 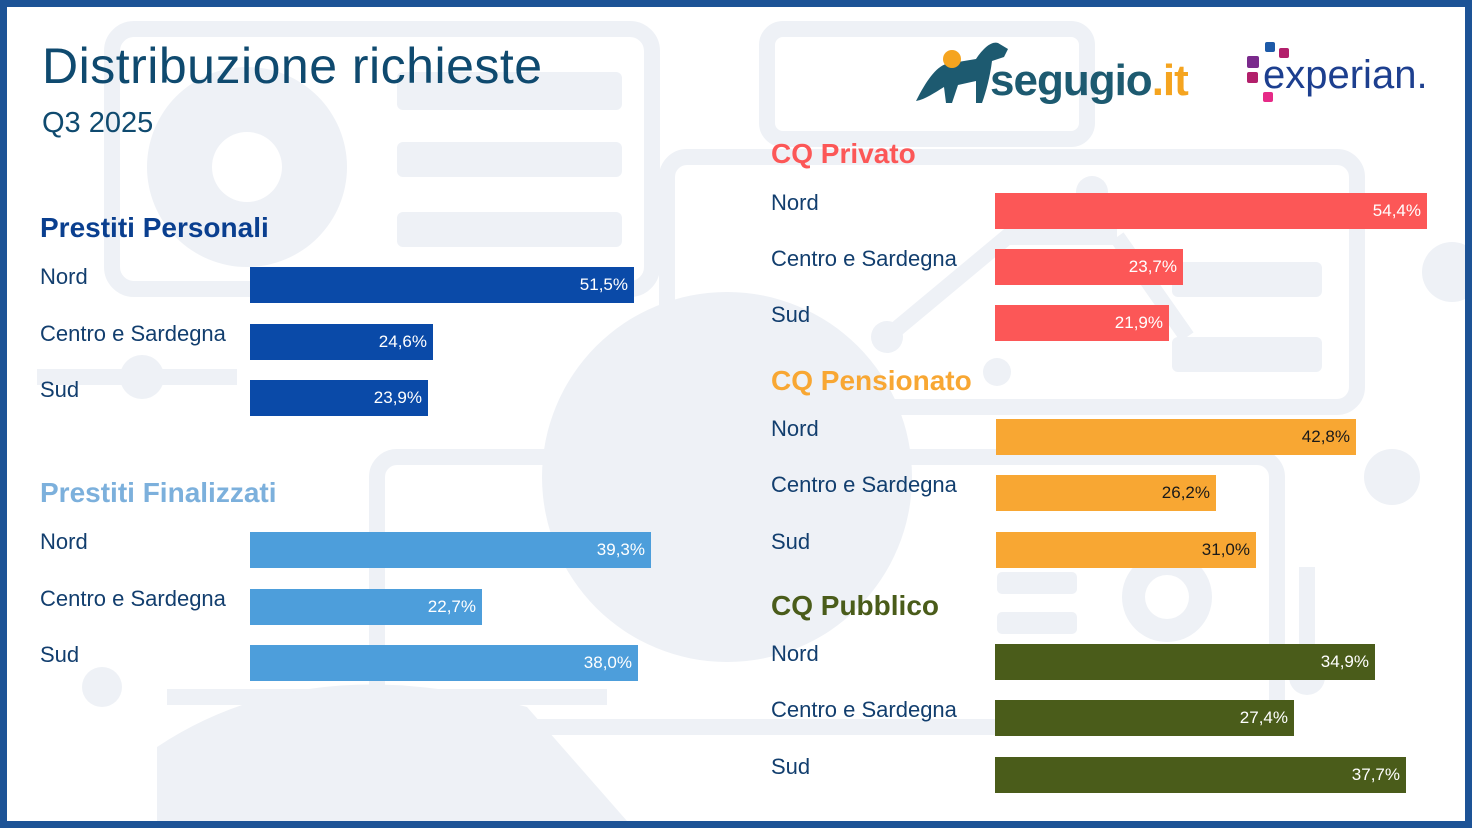 I want to click on data-label: 31,0%, so click(x=1225, y=549).